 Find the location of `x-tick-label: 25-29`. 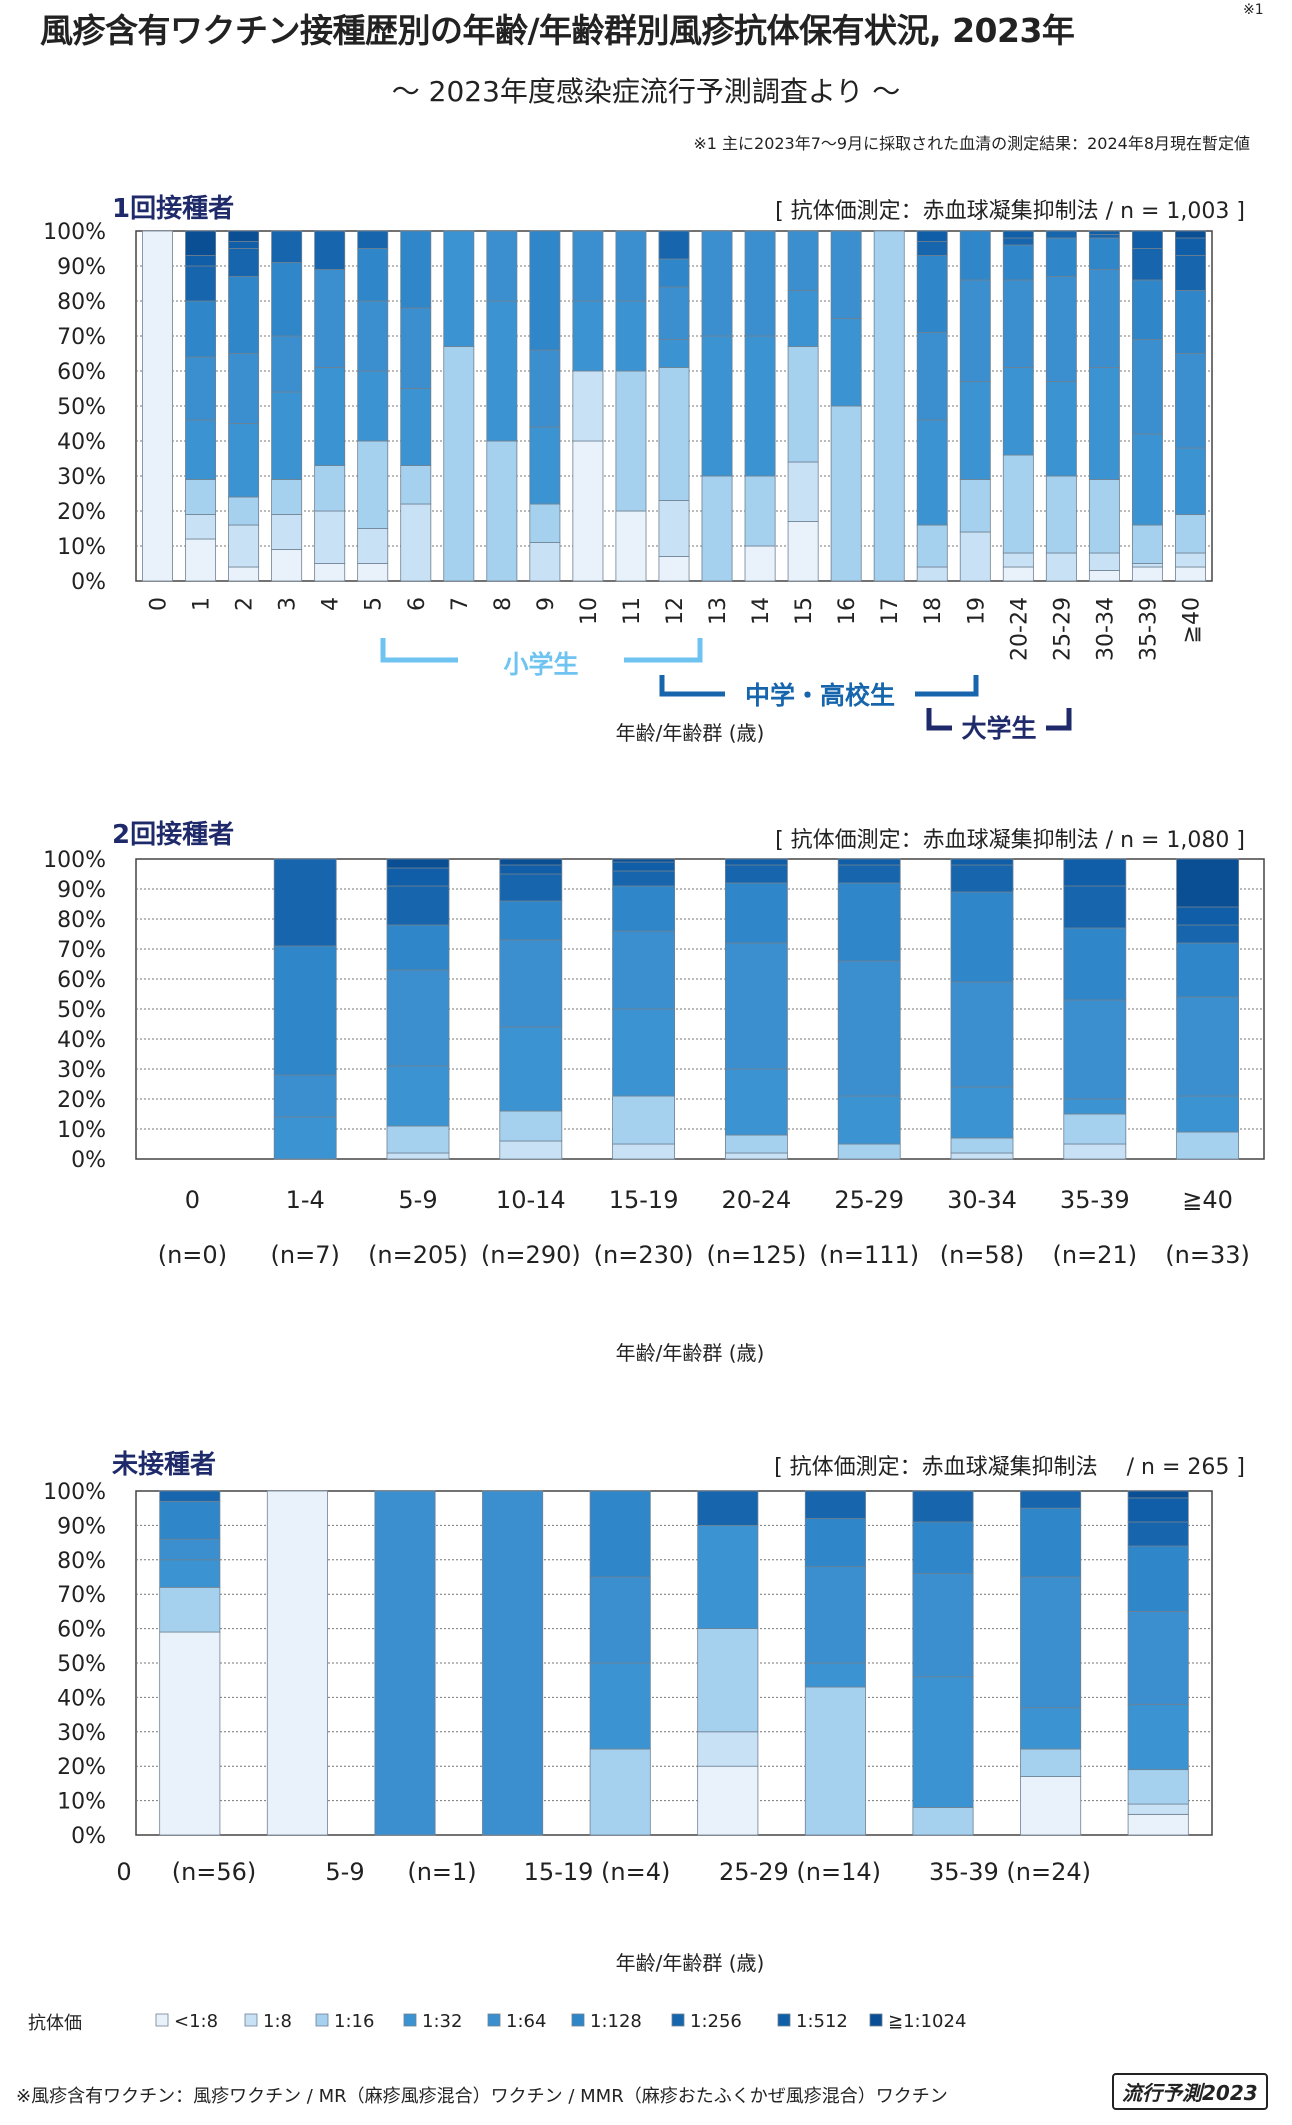

x-tick-label: 25-29 is located at coordinates (1062, 629).